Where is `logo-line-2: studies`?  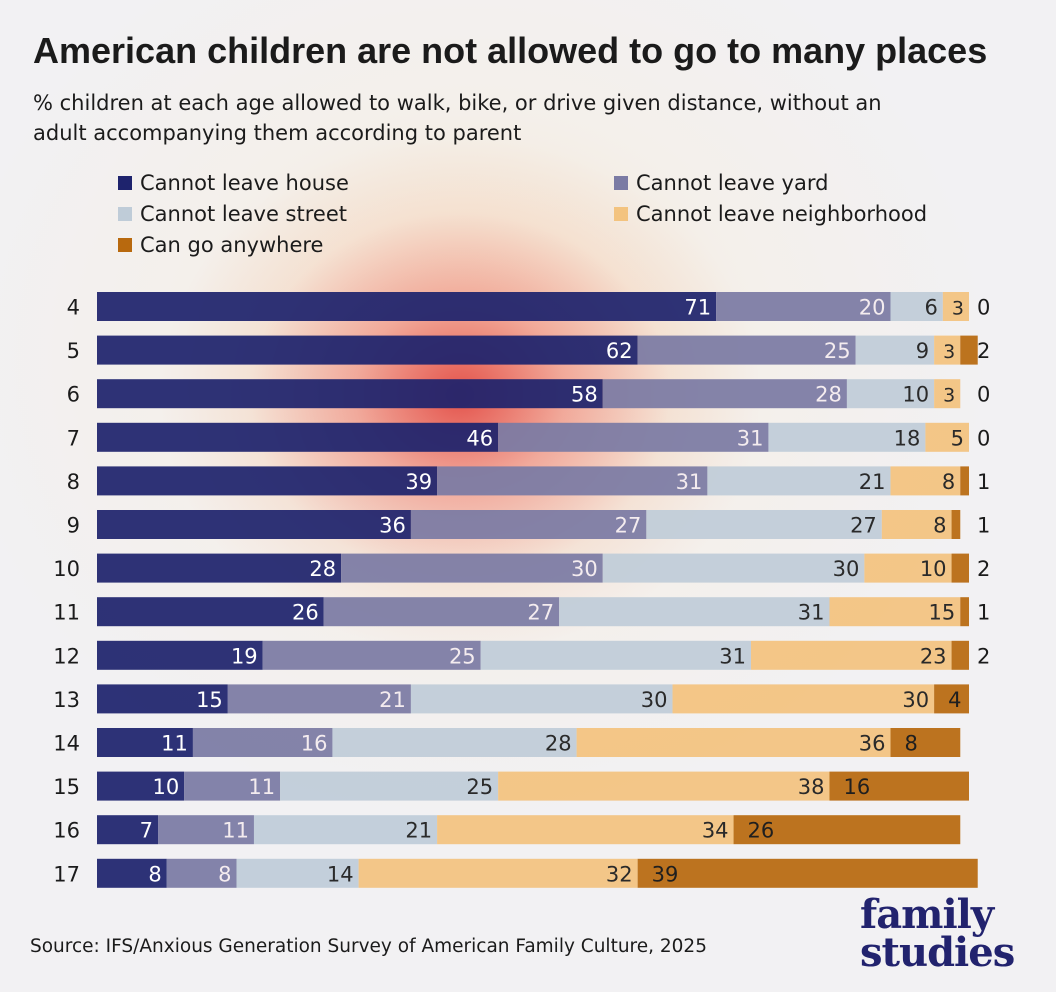 logo-line-2: studies is located at coordinates (937, 952).